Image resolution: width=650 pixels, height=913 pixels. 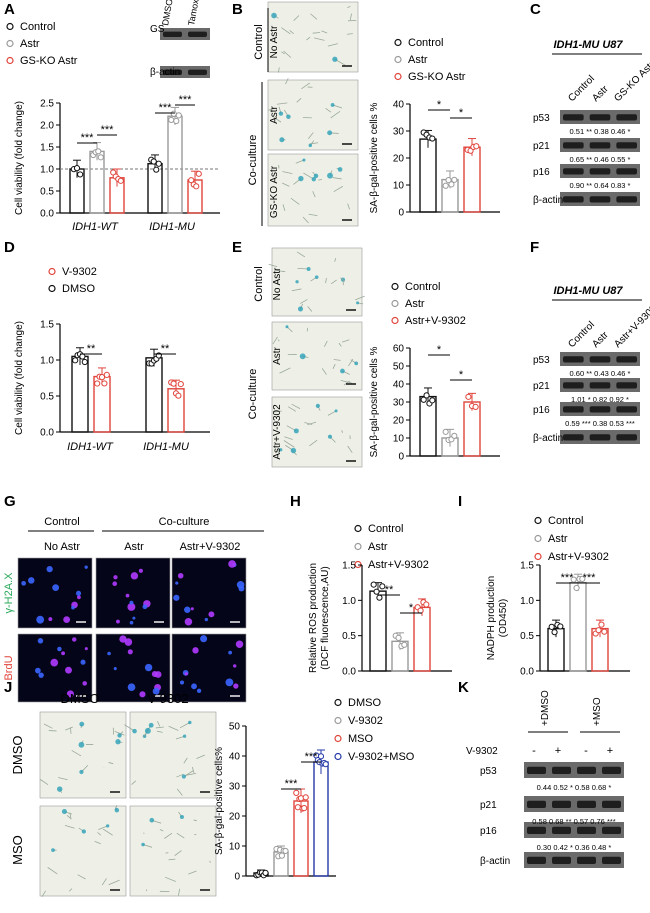 I want to click on panel-h-data-point, so click(x=426, y=604).